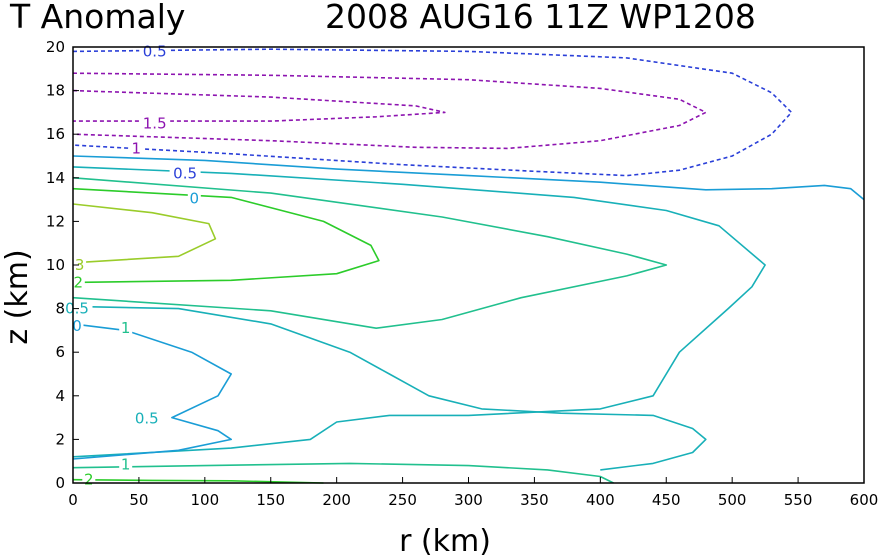 This screenshot has width=879, height=558. I want to click on x-axis-ticks: 0 50 100 150 200 250 300 350 400 450 500 550 600, so click(473, 493).